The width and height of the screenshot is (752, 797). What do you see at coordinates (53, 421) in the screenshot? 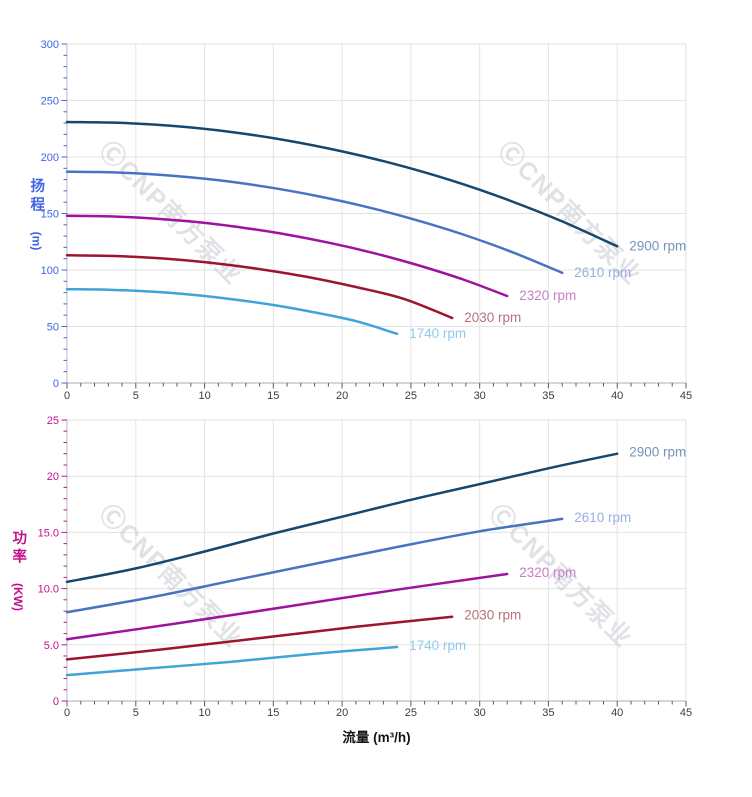
I see `y-tick-label: 25` at bounding box center [53, 421].